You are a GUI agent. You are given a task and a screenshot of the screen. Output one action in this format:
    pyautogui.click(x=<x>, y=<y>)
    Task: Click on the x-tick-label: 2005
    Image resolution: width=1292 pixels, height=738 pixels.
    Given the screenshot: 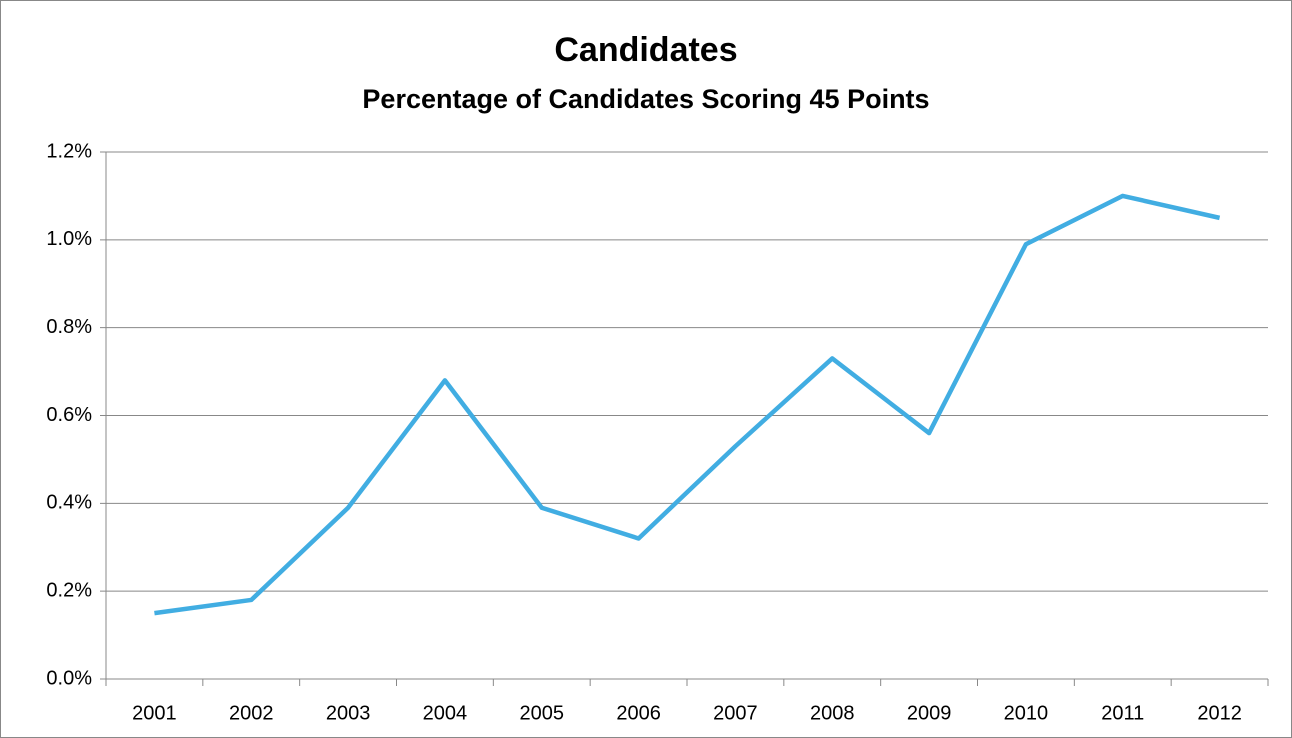 What is the action you would take?
    pyautogui.click(x=542, y=713)
    